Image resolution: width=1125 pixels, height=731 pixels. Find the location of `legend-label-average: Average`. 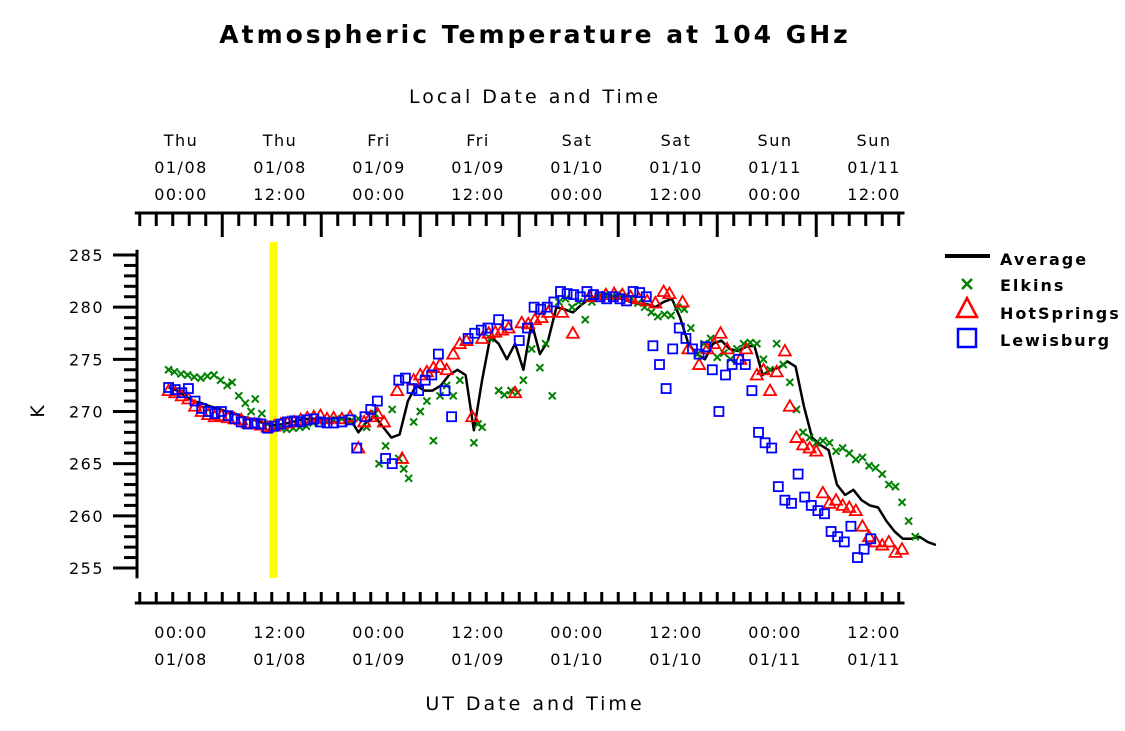

legend-label-average: Average is located at coordinates (1044, 259).